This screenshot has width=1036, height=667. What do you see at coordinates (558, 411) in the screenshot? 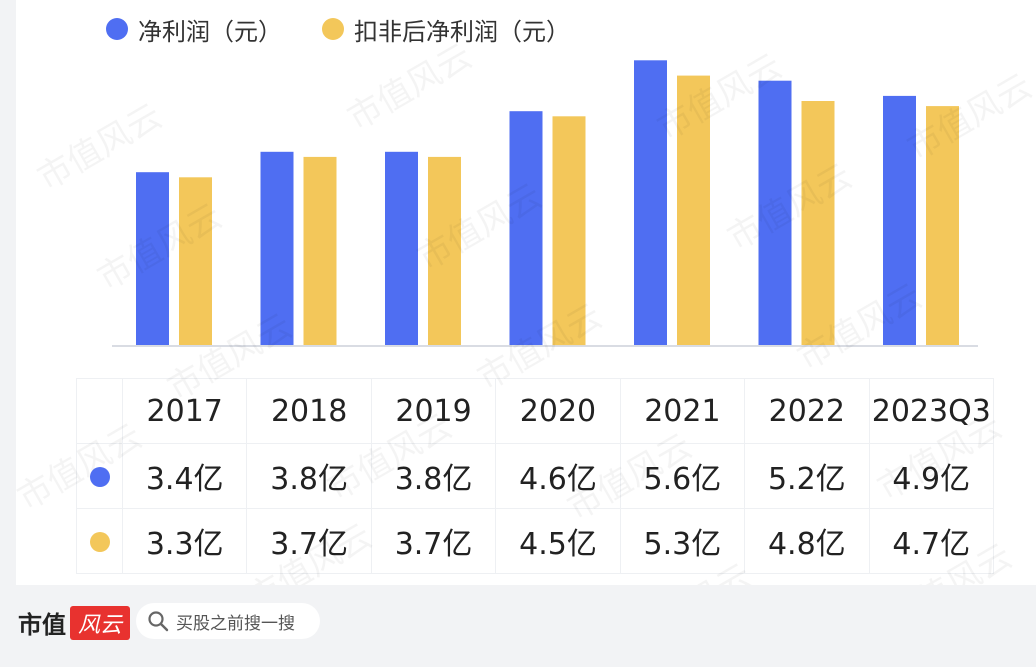
I see `table-header-cell: 2020` at bounding box center [558, 411].